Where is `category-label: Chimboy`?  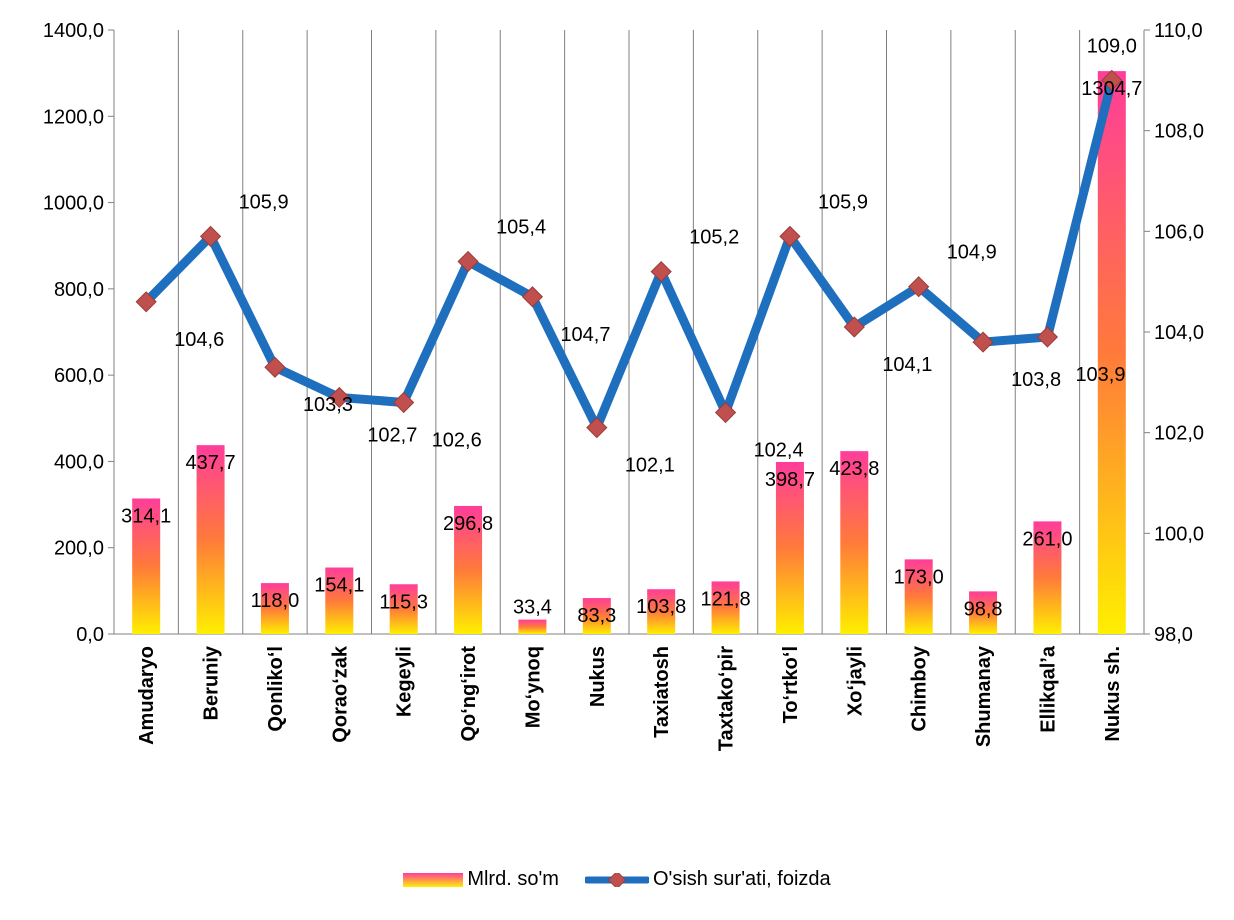
category-label: Chimboy is located at coordinates (920, 688).